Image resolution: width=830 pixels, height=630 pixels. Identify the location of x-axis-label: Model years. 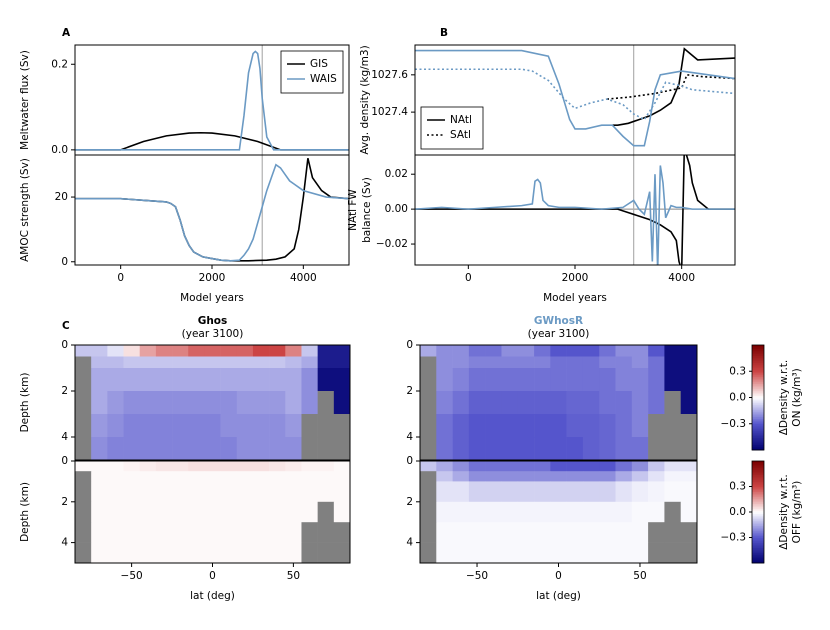
(212, 298).